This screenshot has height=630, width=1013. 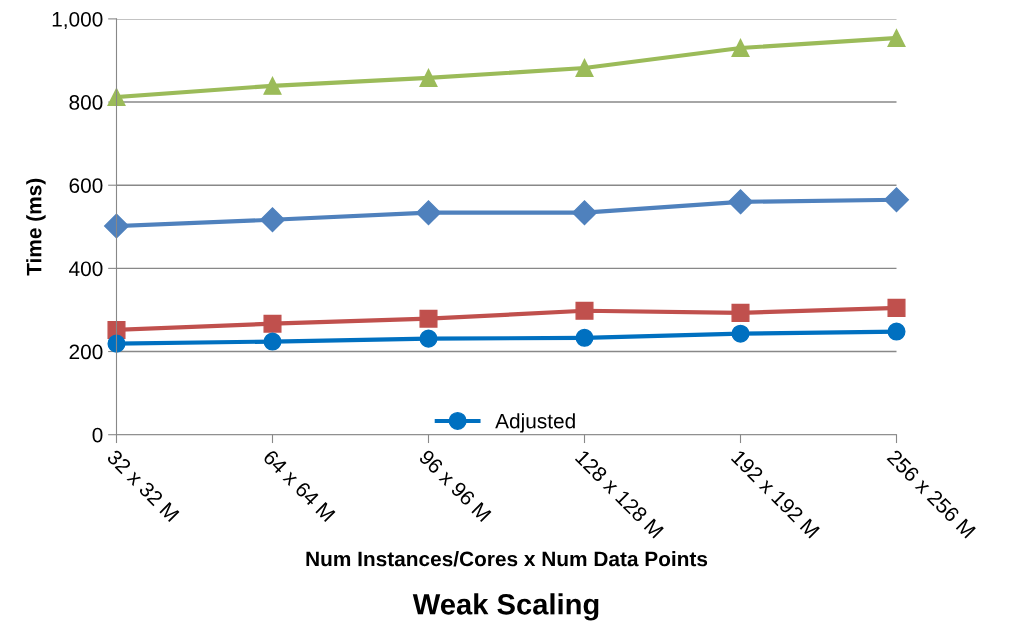 What do you see at coordinates (86, 102) in the screenshot?
I see `y-tick-label: 800` at bounding box center [86, 102].